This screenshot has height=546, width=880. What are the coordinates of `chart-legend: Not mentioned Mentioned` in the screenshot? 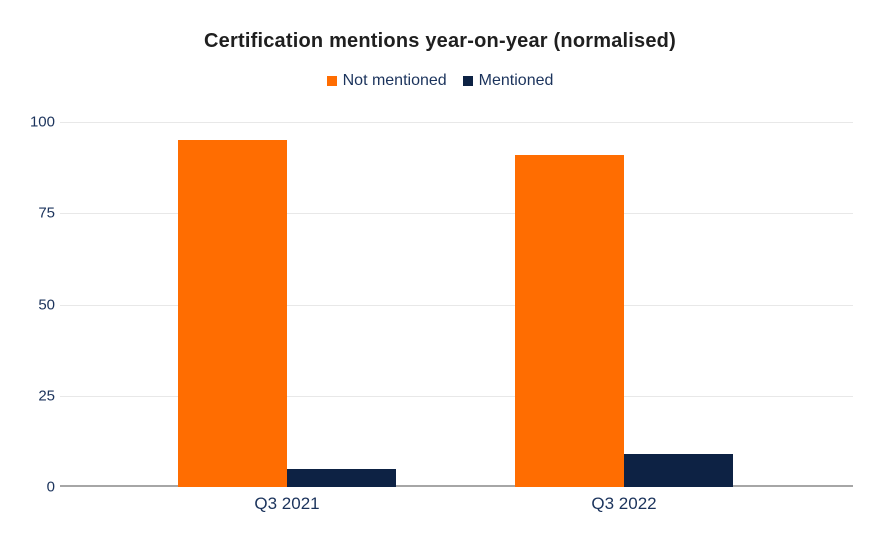 It's located at (440, 81).